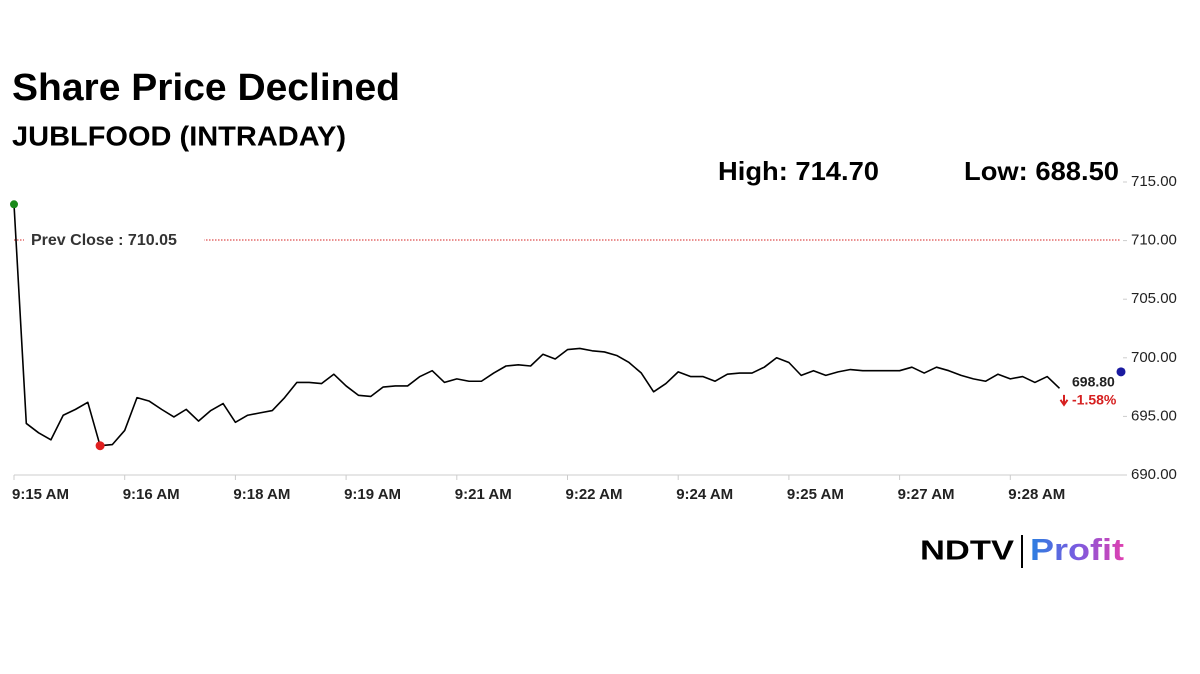  I want to click on x-tick-label: 9:27 AM, so click(926, 494).